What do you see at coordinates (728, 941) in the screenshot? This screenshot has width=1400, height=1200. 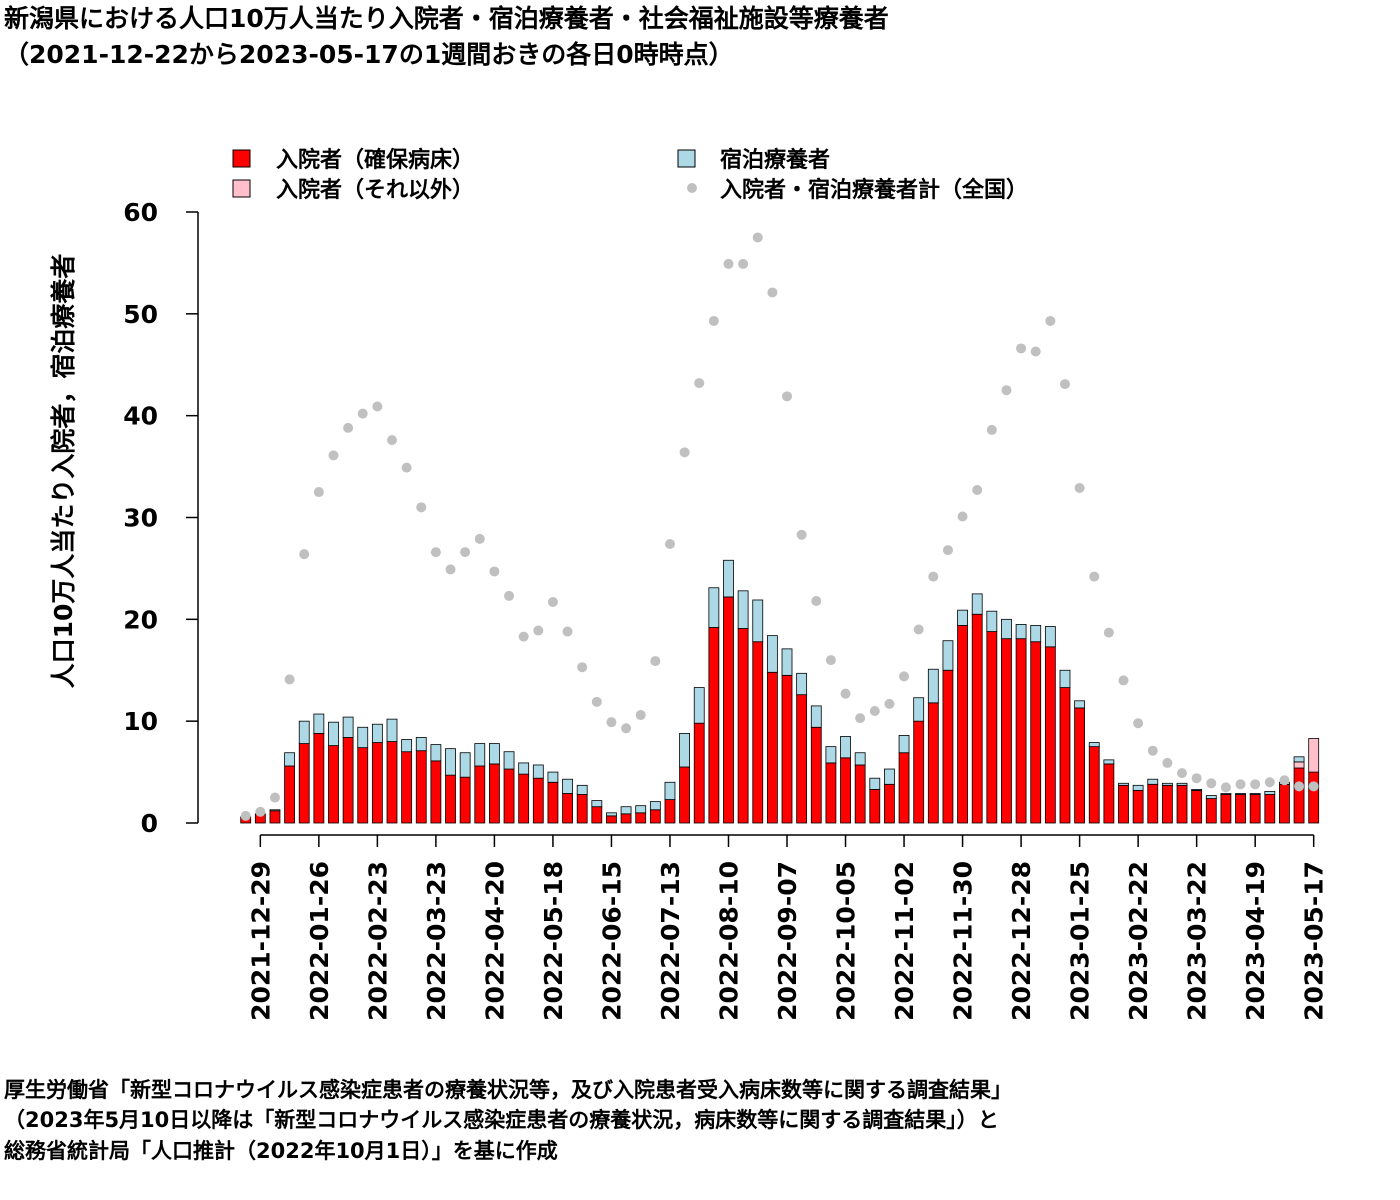 I see `x-tick-label: 2022-08-10` at bounding box center [728, 941].